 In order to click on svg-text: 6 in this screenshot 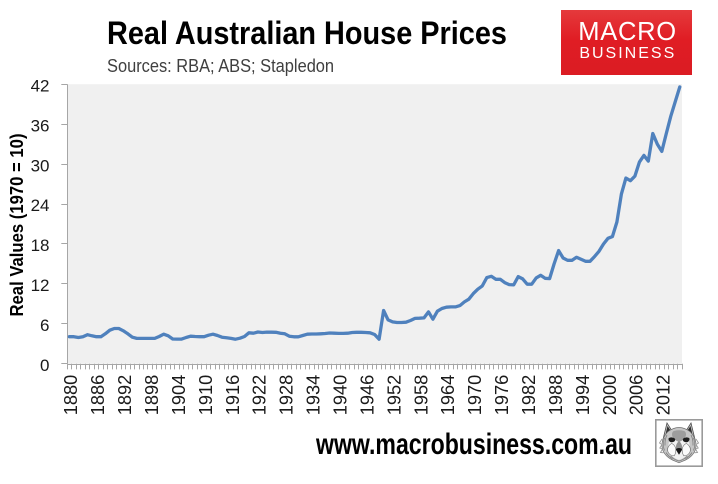, I will do `click(44, 325)`.